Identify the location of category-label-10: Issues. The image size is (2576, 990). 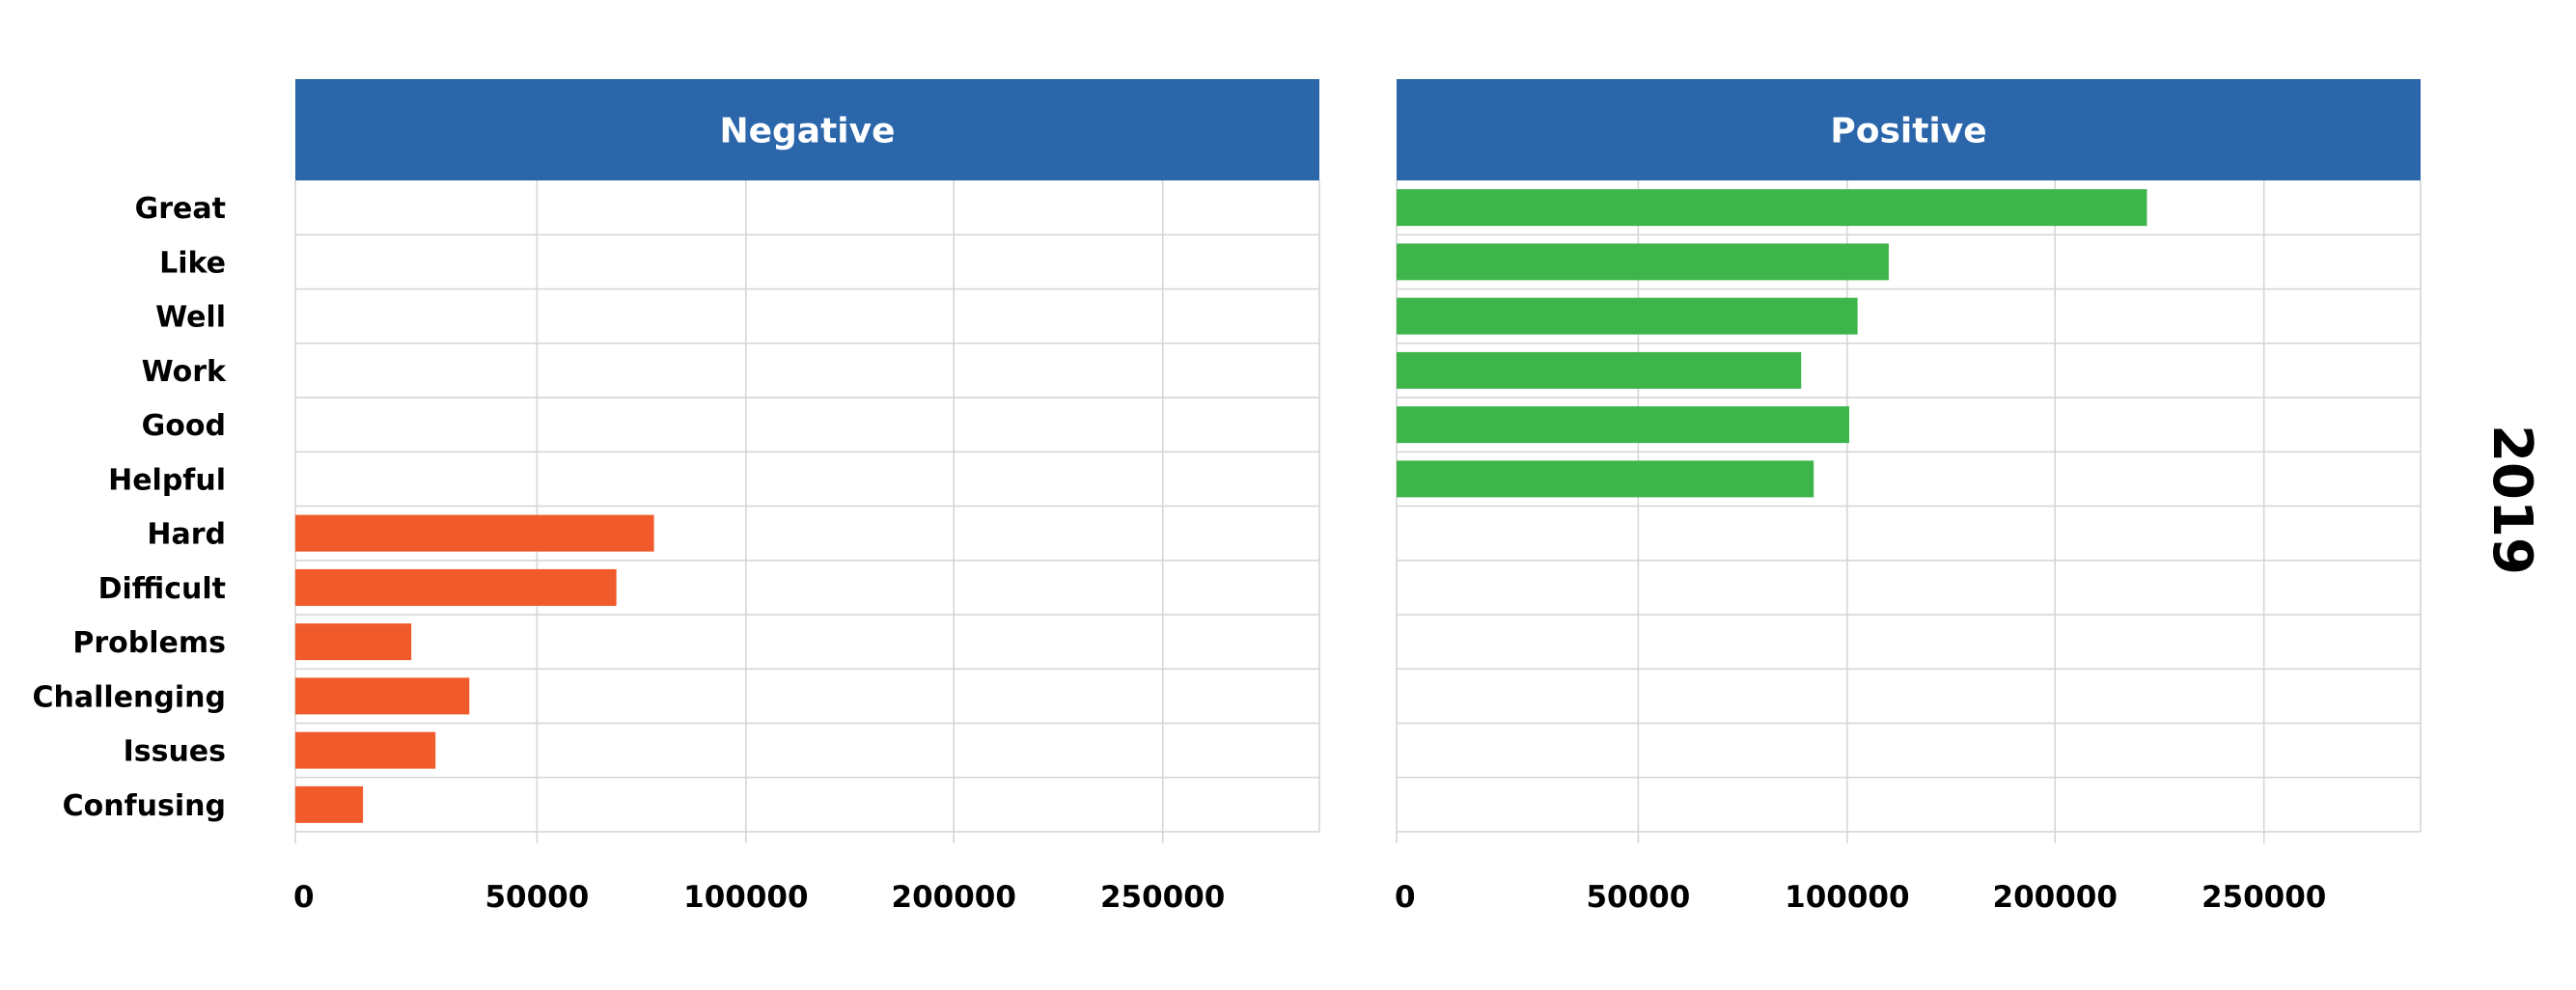
(175, 752).